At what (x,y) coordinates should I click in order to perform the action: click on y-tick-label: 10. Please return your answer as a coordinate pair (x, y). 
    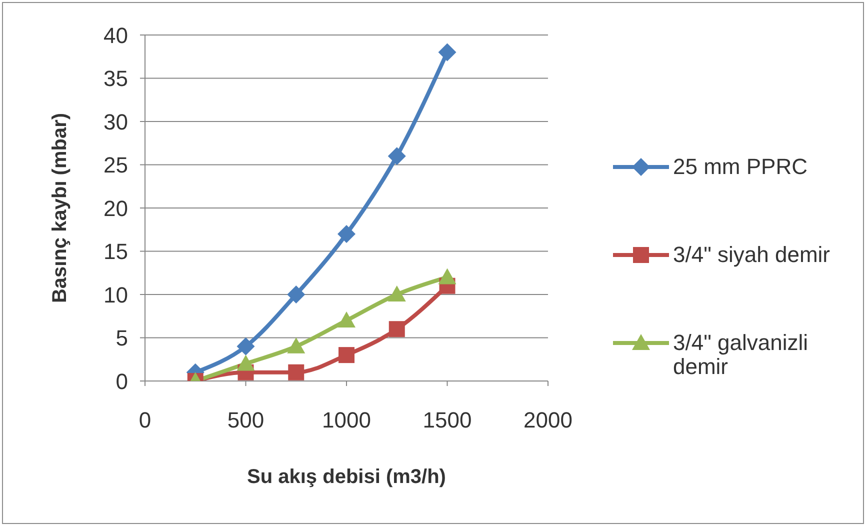
    Looking at the image, I should click on (116, 295).